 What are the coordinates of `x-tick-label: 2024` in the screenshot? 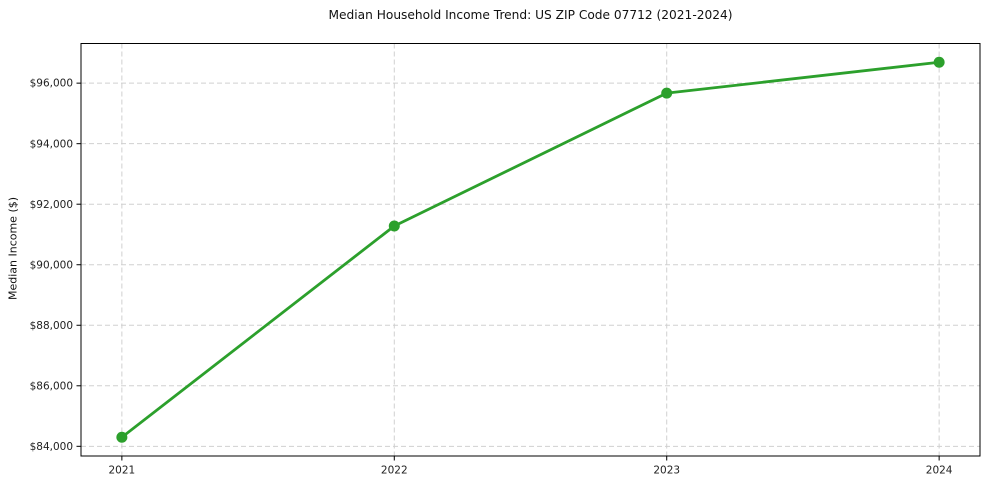 It's located at (939, 471).